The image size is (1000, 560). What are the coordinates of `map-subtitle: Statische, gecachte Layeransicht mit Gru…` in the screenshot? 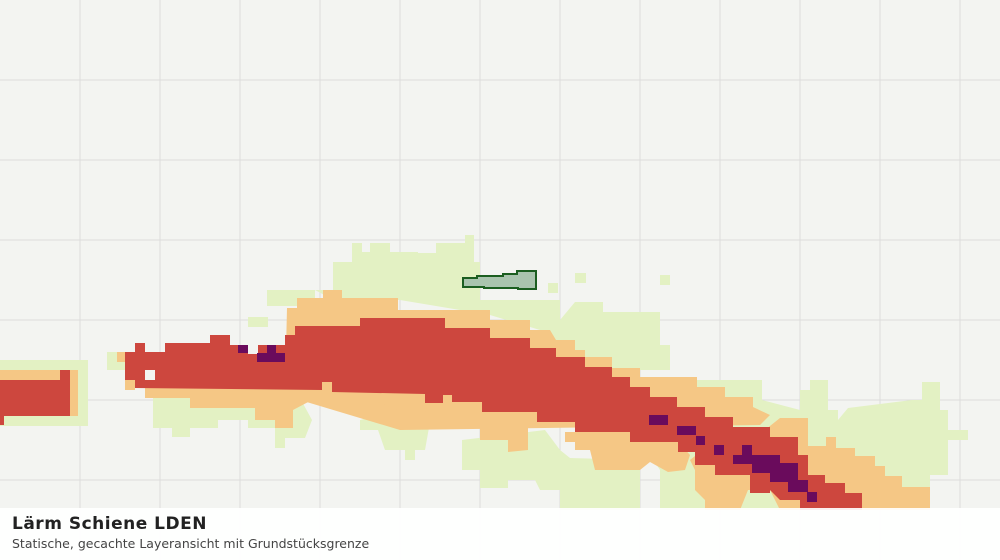 It's located at (190, 543).